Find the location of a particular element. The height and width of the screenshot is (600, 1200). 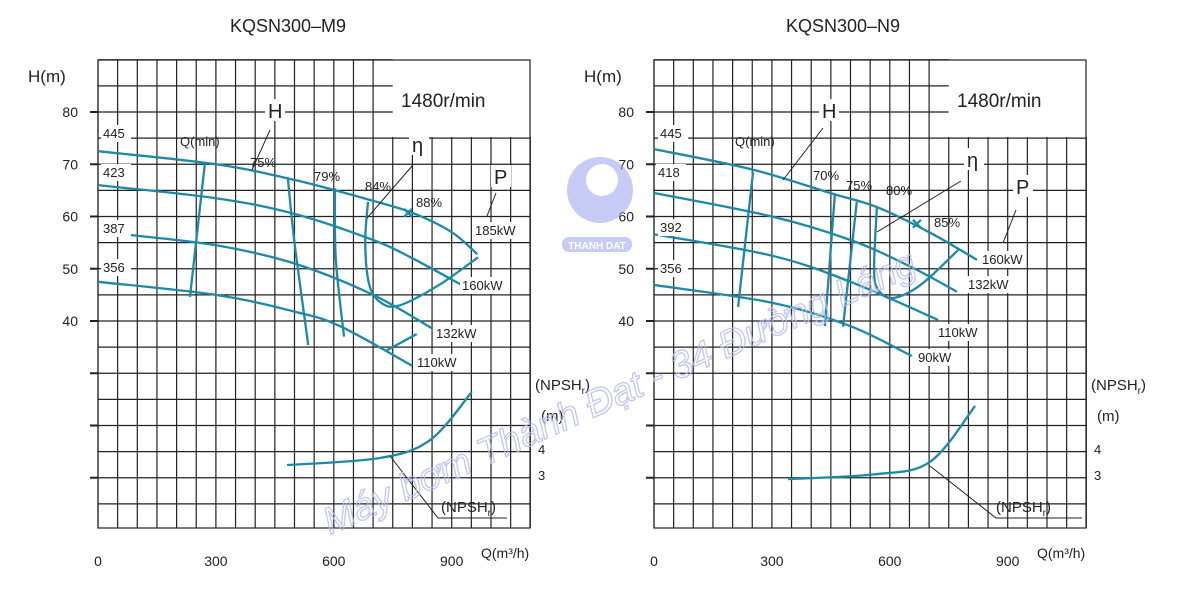

logo-inner is located at coordinates (602, 180).